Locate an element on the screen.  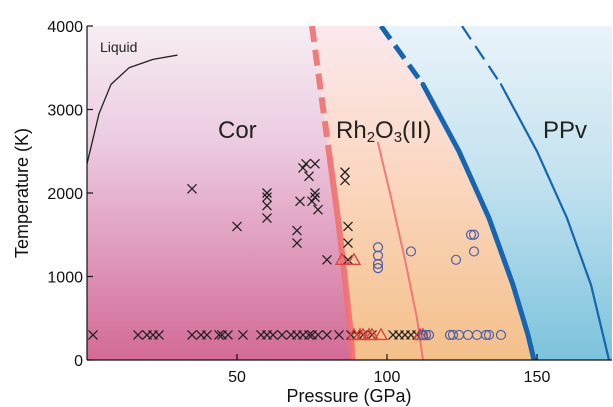
cor-phase-label: Cor is located at coordinates (237, 130).